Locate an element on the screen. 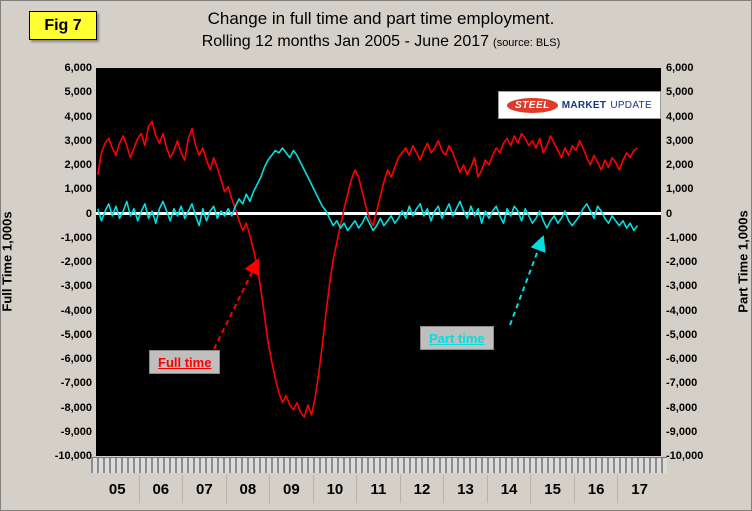  left-y-tick-label: 6,000 is located at coordinates (78, 68).